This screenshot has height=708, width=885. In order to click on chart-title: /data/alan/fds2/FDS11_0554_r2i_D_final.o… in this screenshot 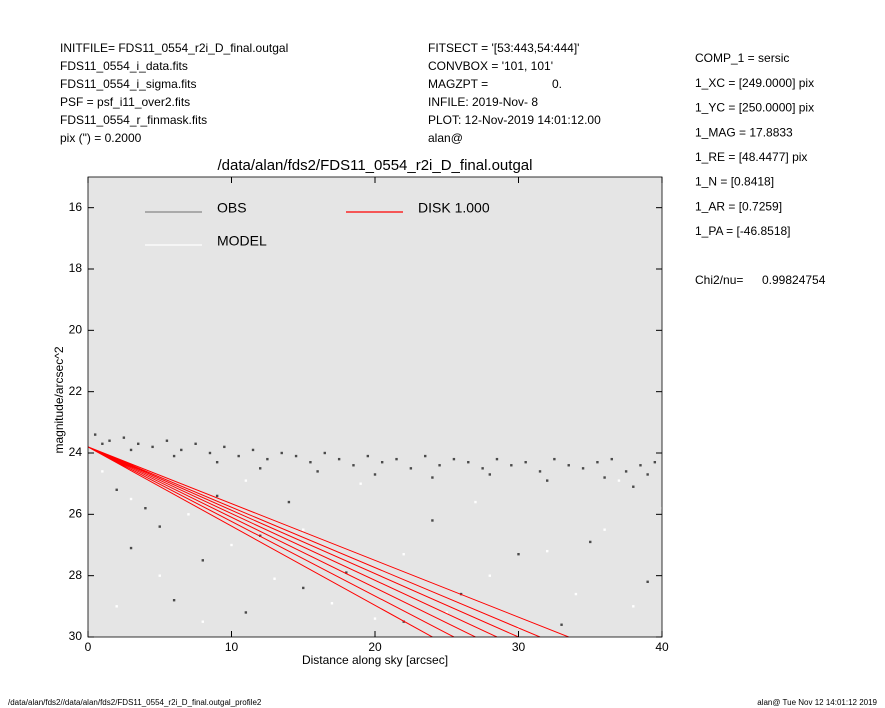, I will do `click(375, 165)`.